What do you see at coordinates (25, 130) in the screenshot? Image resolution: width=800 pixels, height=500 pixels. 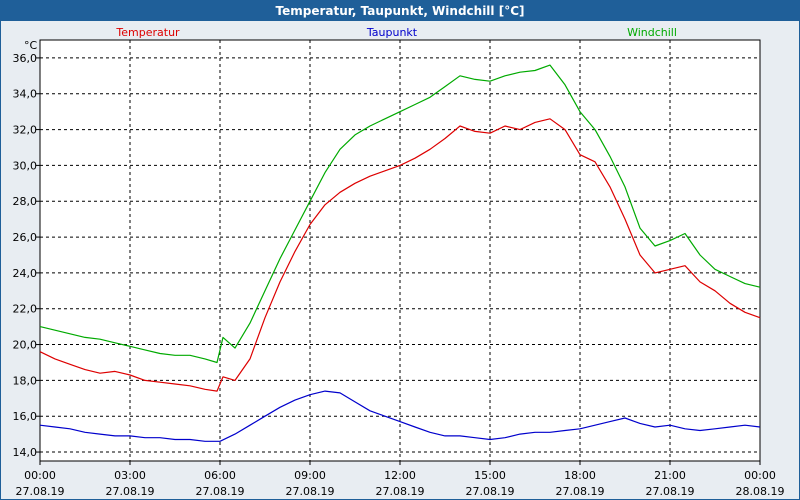 I see `y-tick-label: 32,0` at bounding box center [25, 130].